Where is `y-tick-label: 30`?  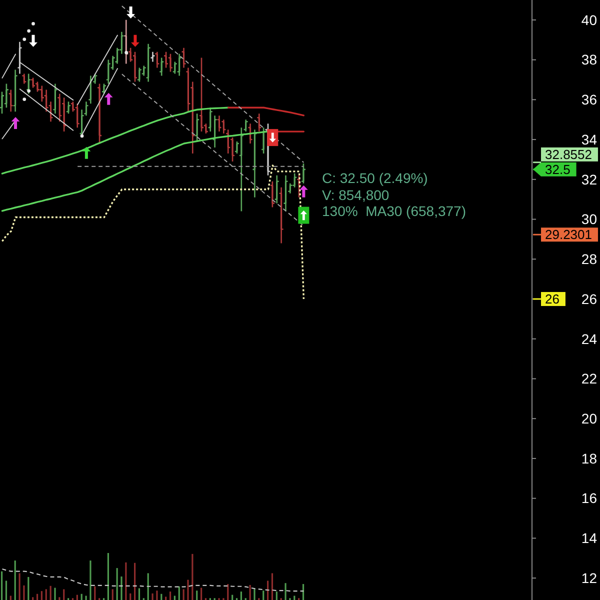
y-tick-label: 30 is located at coordinates (589, 219).